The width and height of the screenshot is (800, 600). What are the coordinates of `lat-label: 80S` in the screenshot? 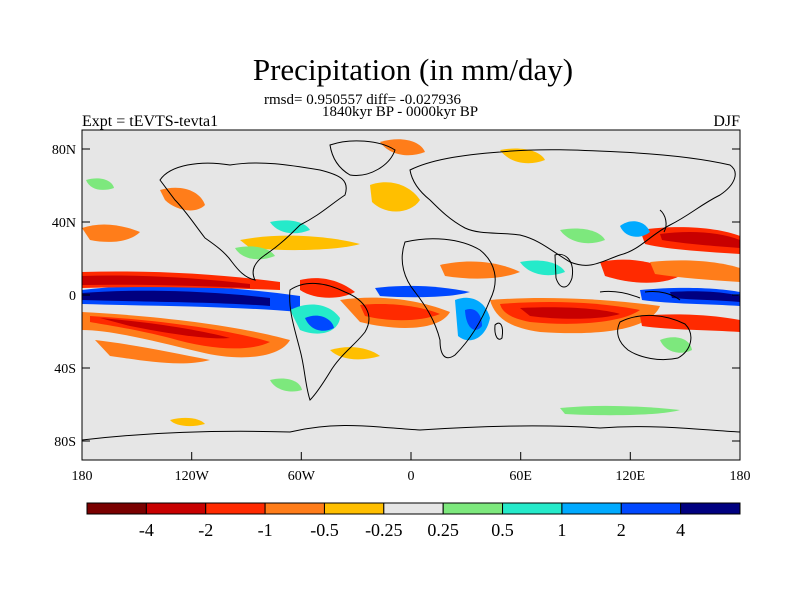 It's located at (65, 442).